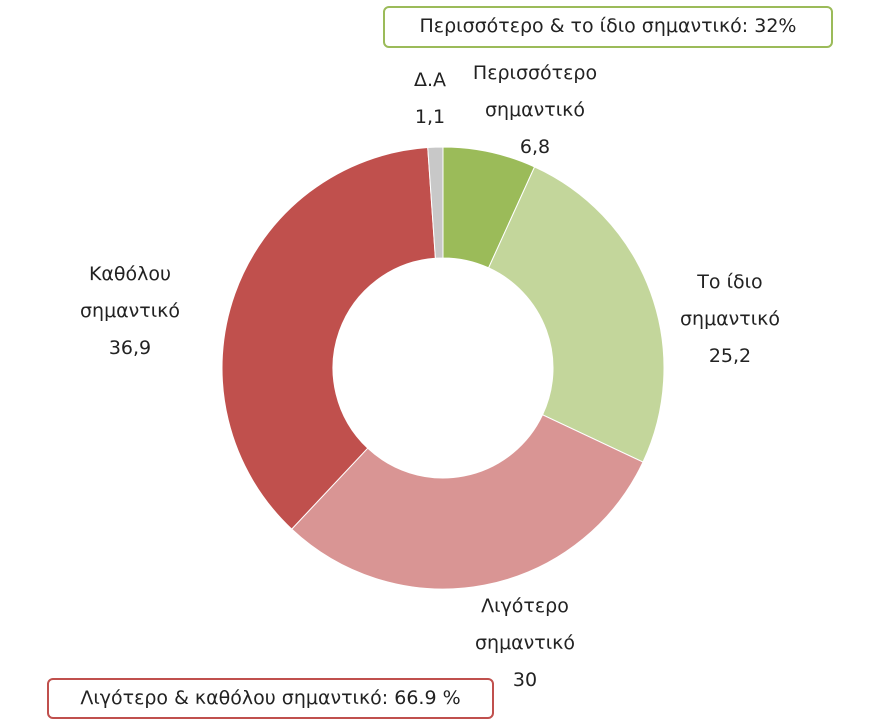  Describe the element at coordinates (430, 117) in the screenshot. I see `value-label: 1,1` at that location.